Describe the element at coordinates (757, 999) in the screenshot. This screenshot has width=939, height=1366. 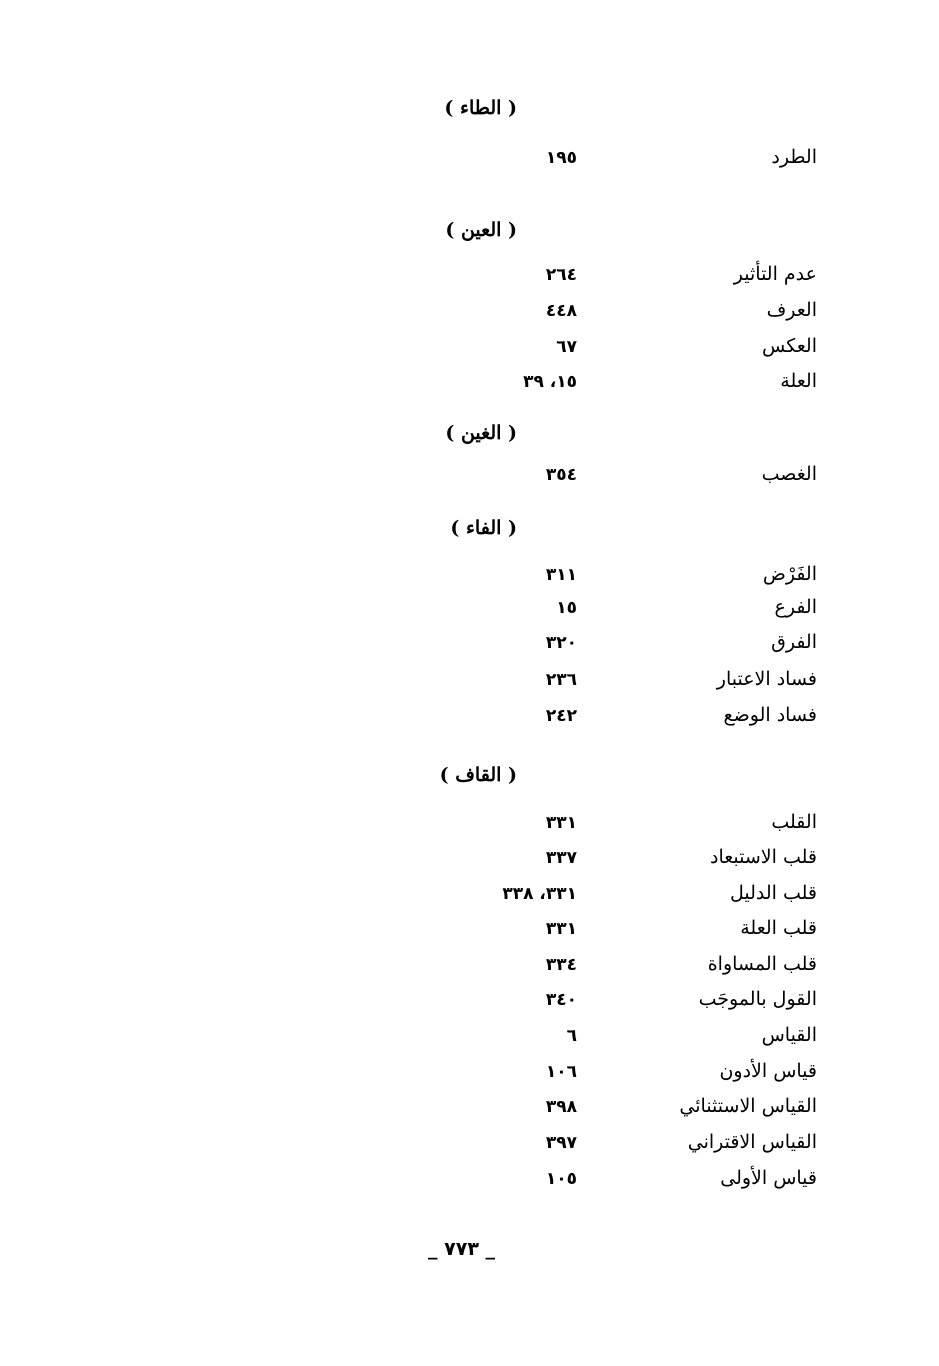
I see `index-term: القول بالموجَب` at that location.